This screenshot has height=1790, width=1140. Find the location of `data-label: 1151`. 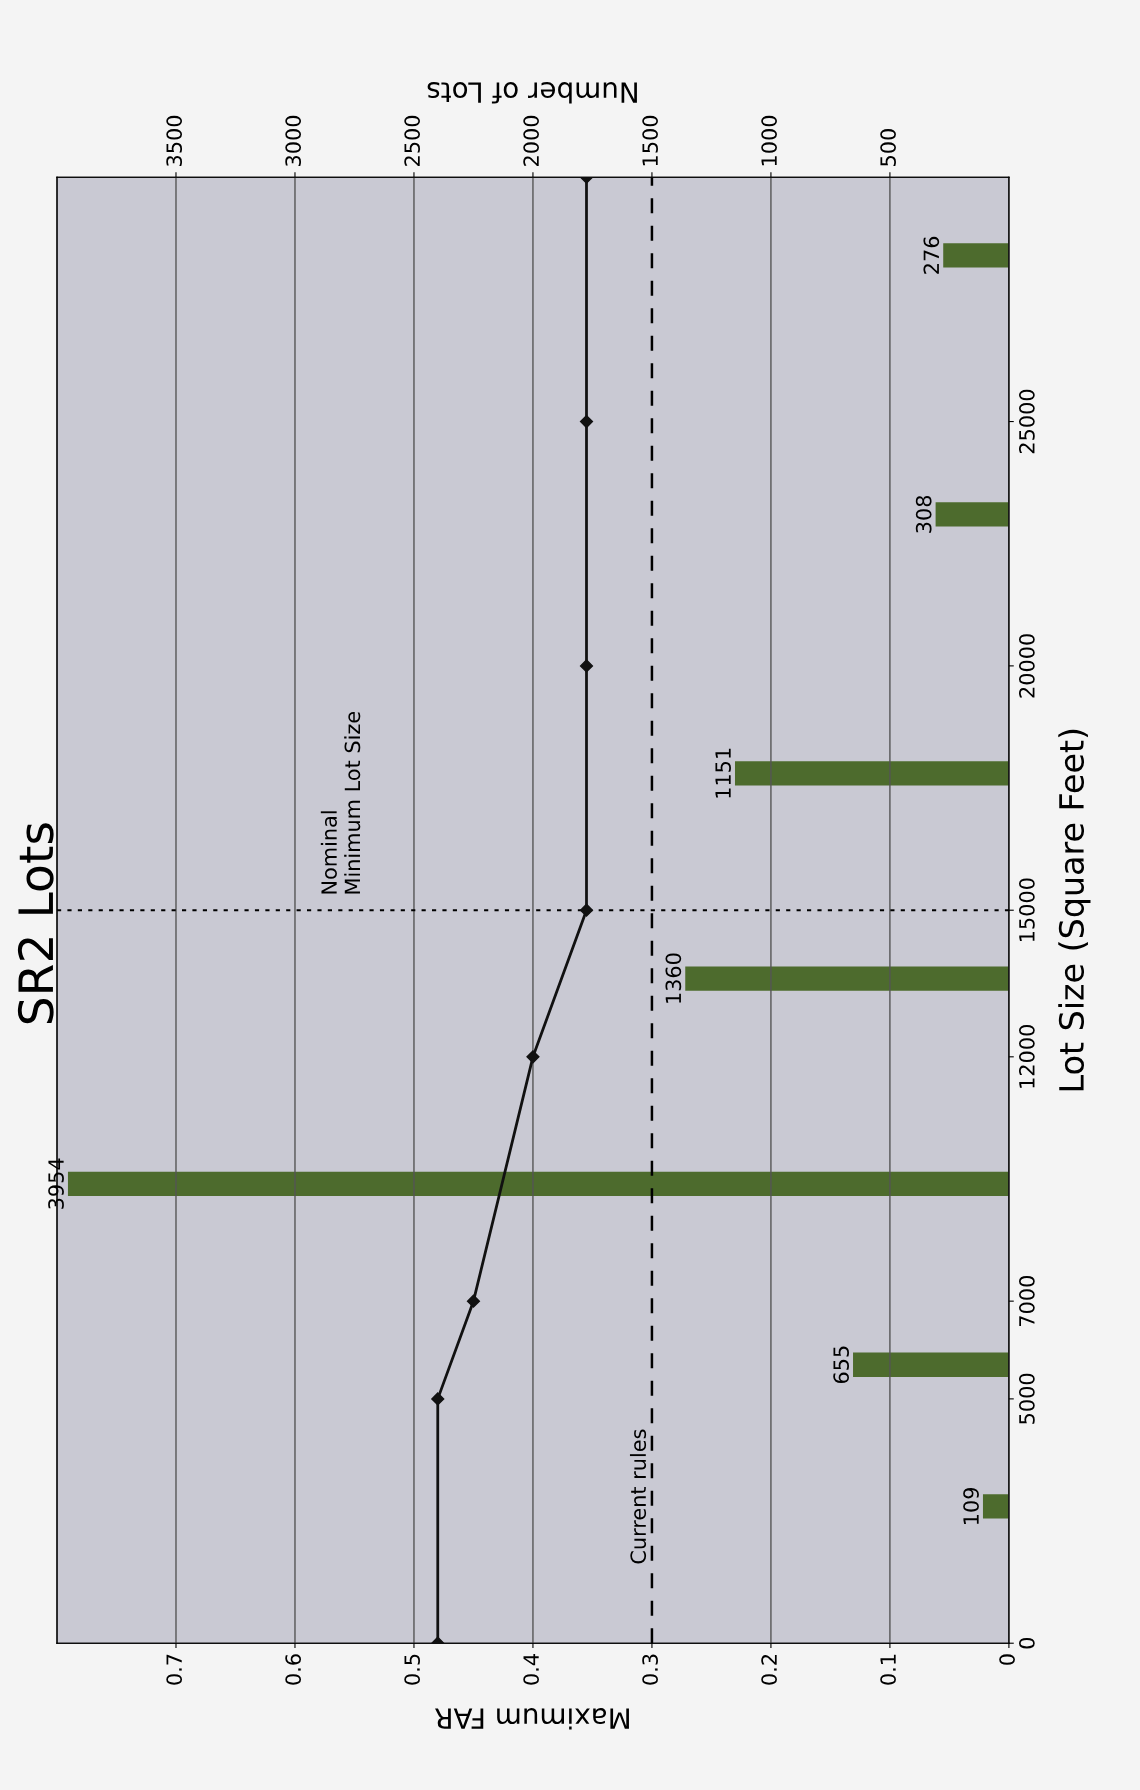

data-label: 1151 is located at coordinates (723, 773).